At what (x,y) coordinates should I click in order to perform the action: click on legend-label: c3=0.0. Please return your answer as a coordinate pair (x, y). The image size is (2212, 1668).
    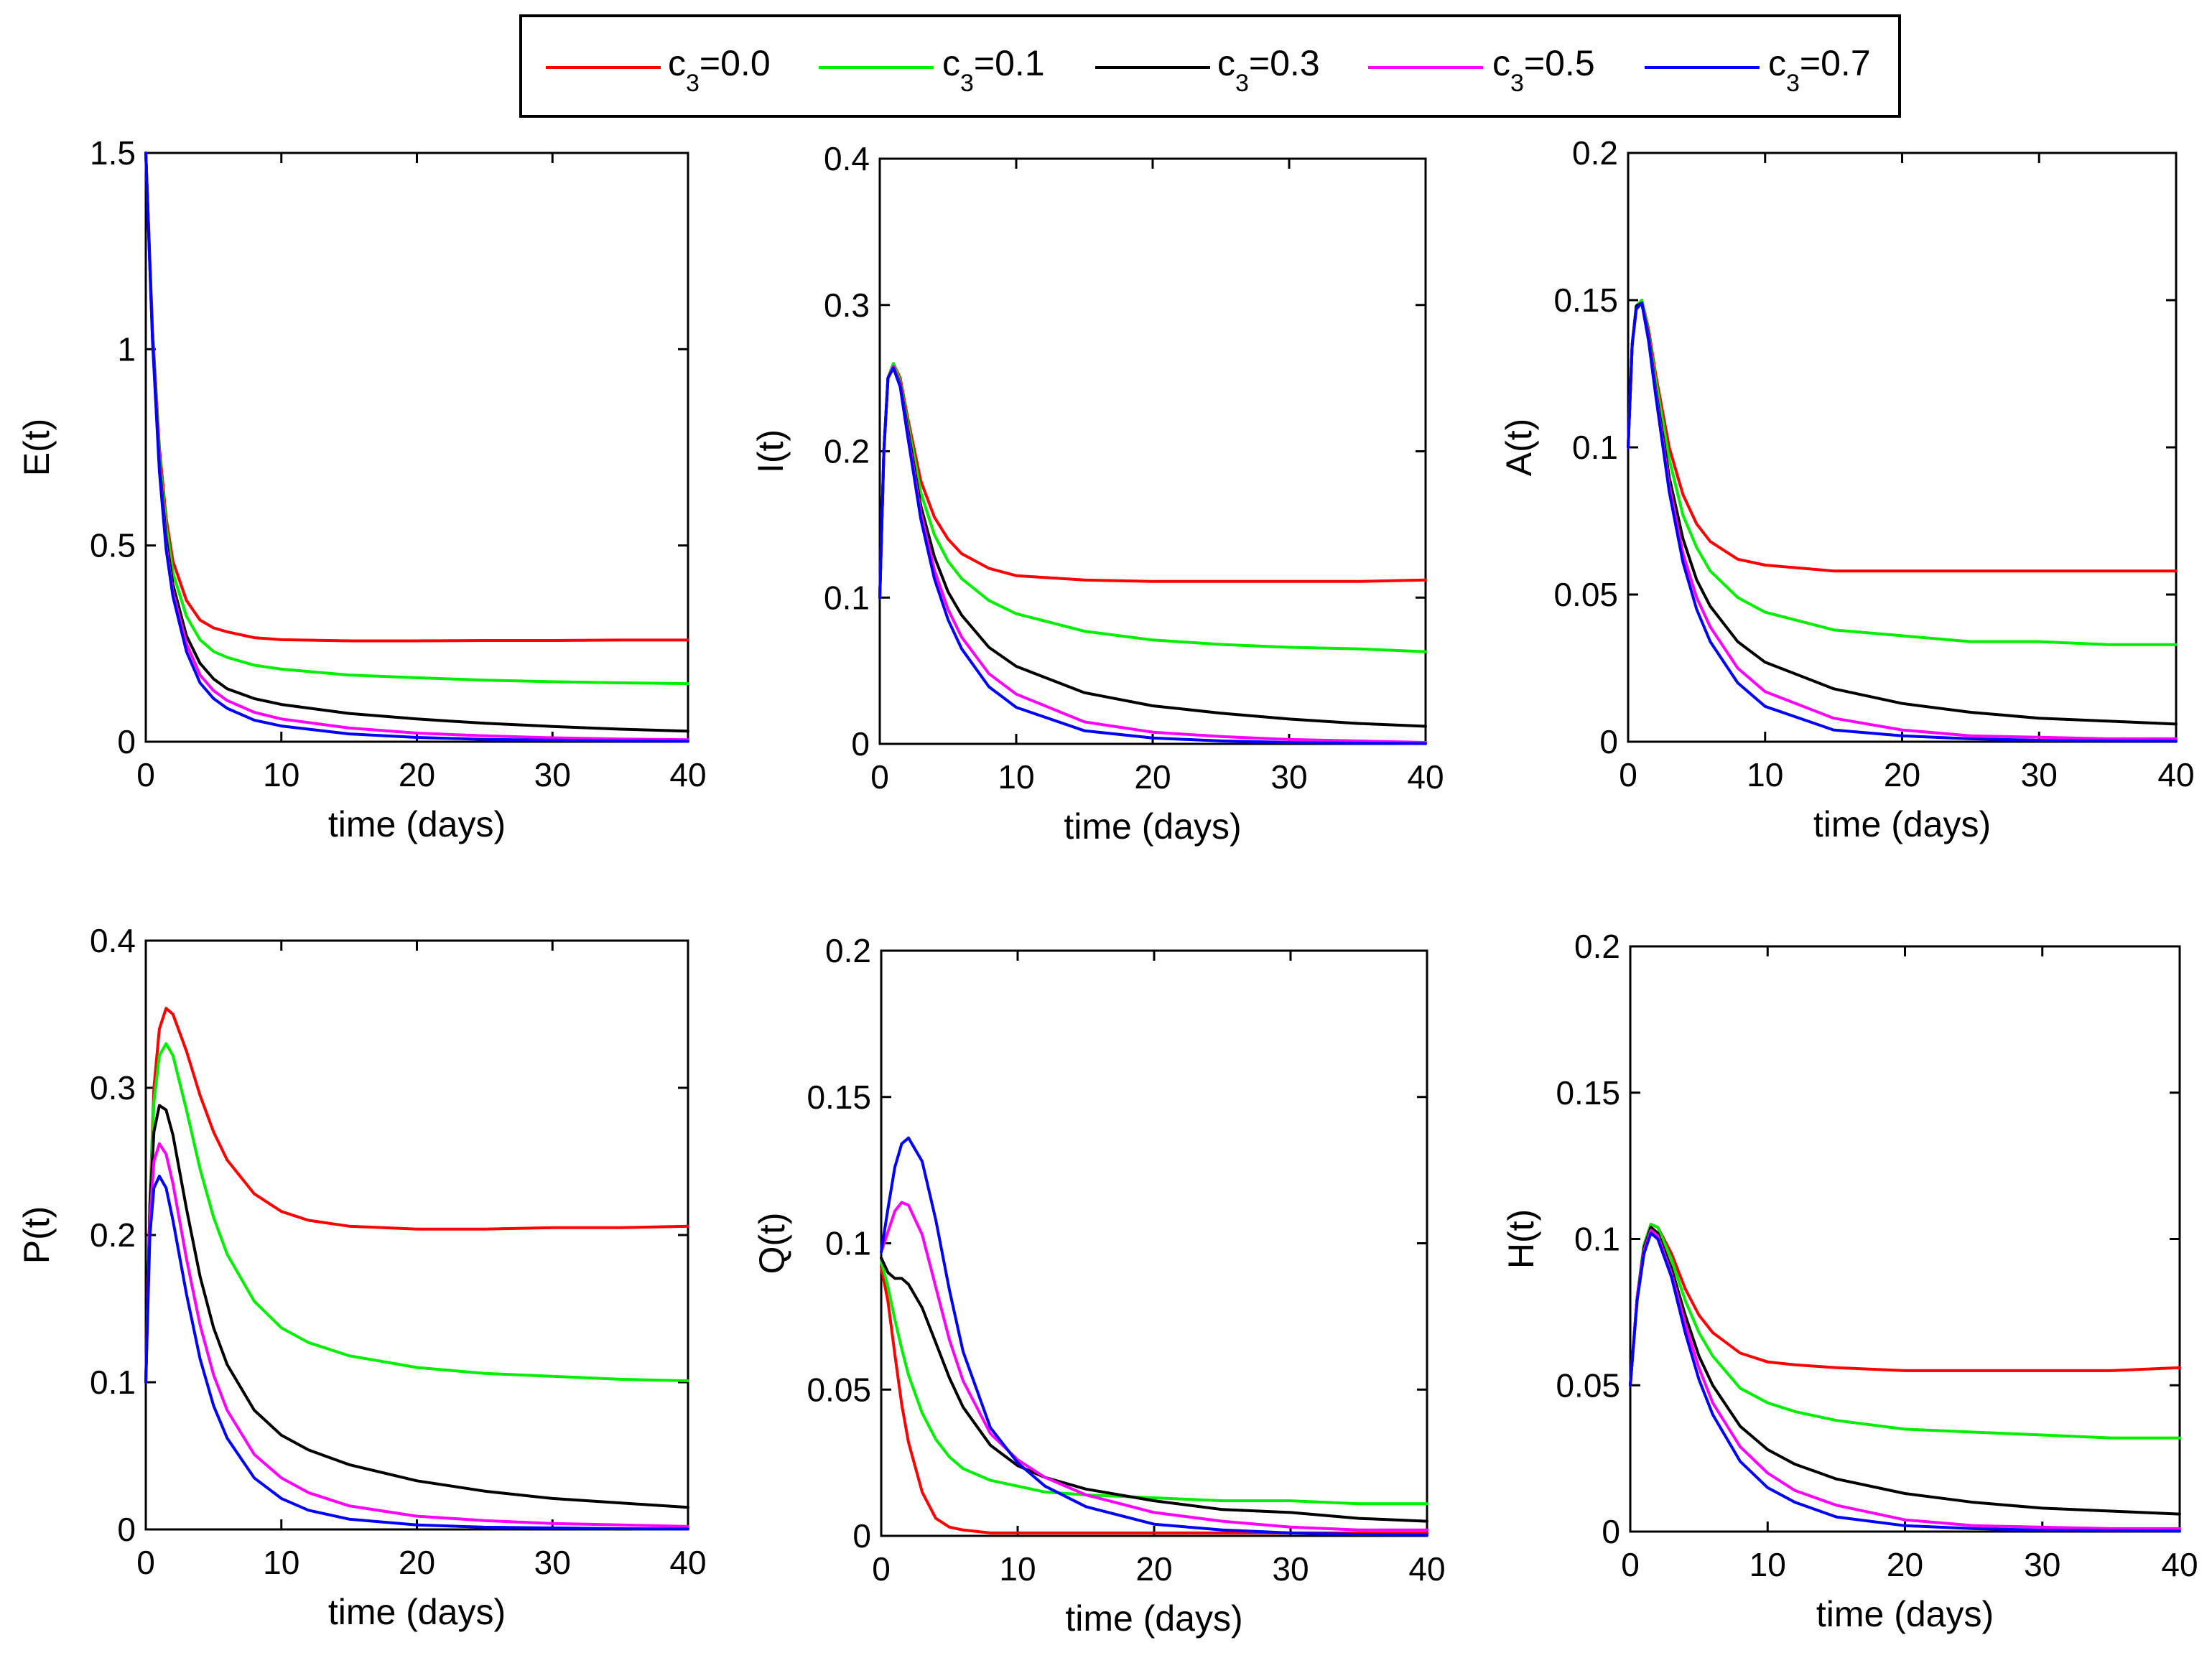
    Looking at the image, I should click on (719, 70).